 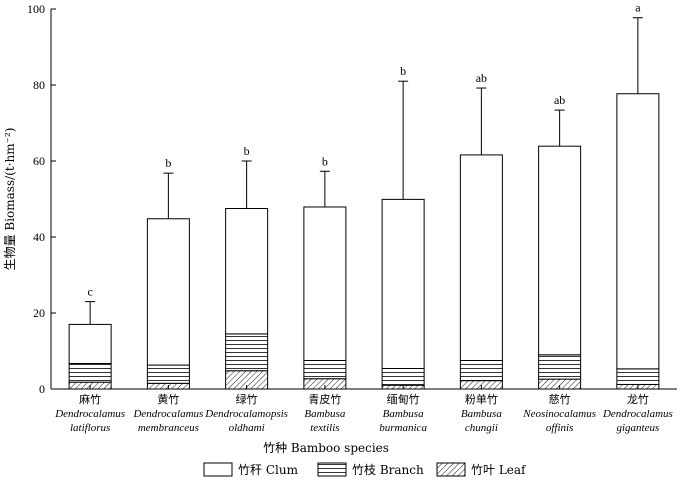 I want to click on legend-swatch-horizontal, so click(x=332, y=469).